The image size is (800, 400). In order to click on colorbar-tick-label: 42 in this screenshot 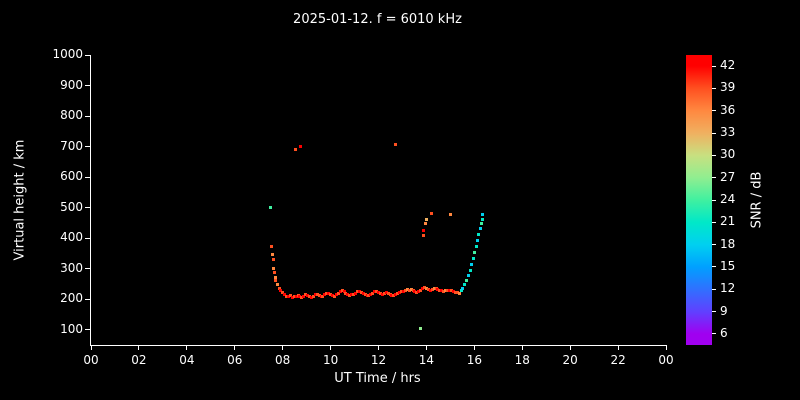, I will do `click(728, 65)`.